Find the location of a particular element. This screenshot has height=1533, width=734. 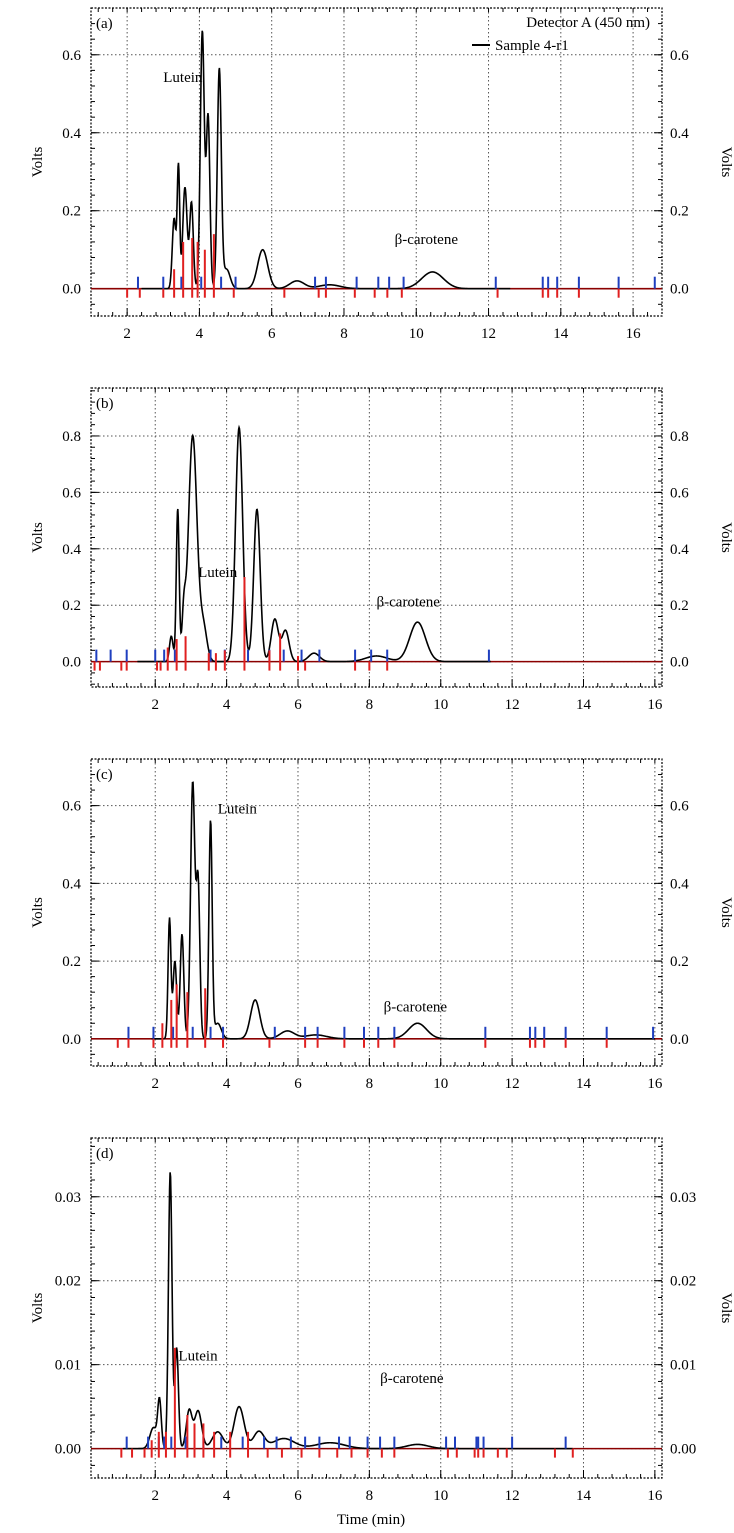

y-tick-label-left: 0.01 is located at coordinates (68, 1366).